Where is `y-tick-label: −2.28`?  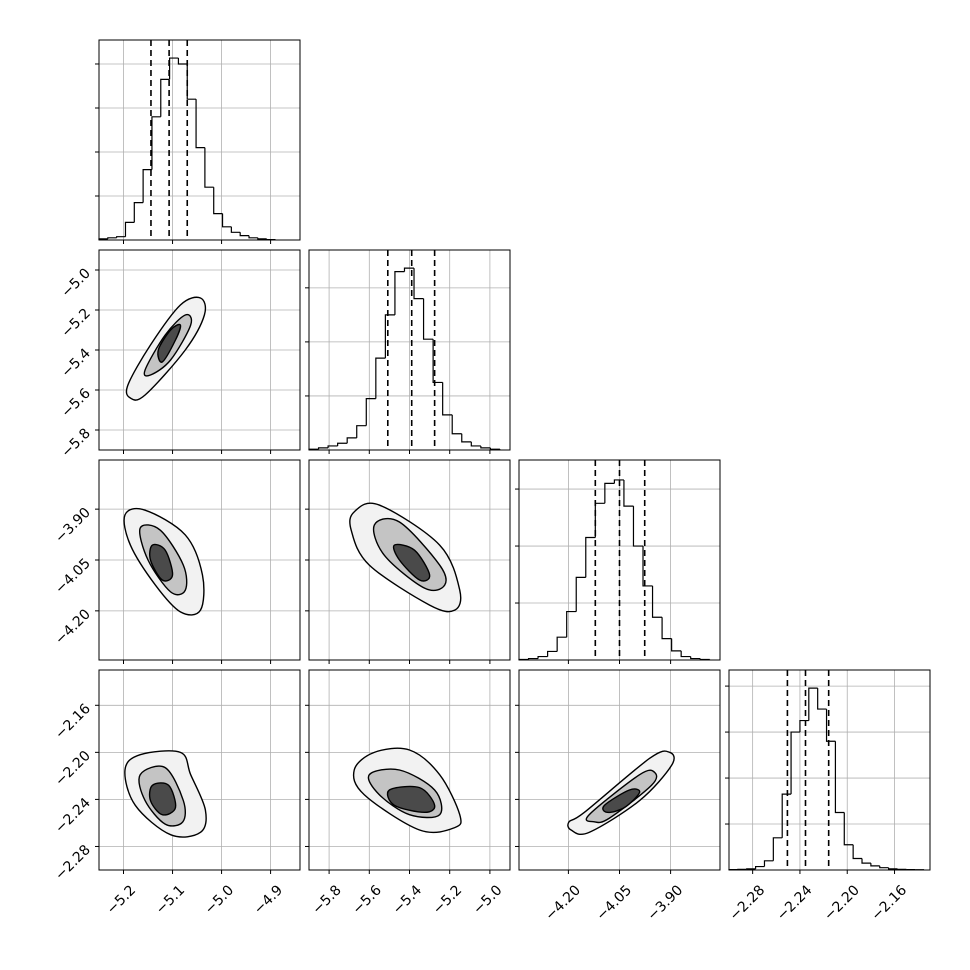 y-tick-label: −2.28 is located at coordinates (73, 863).